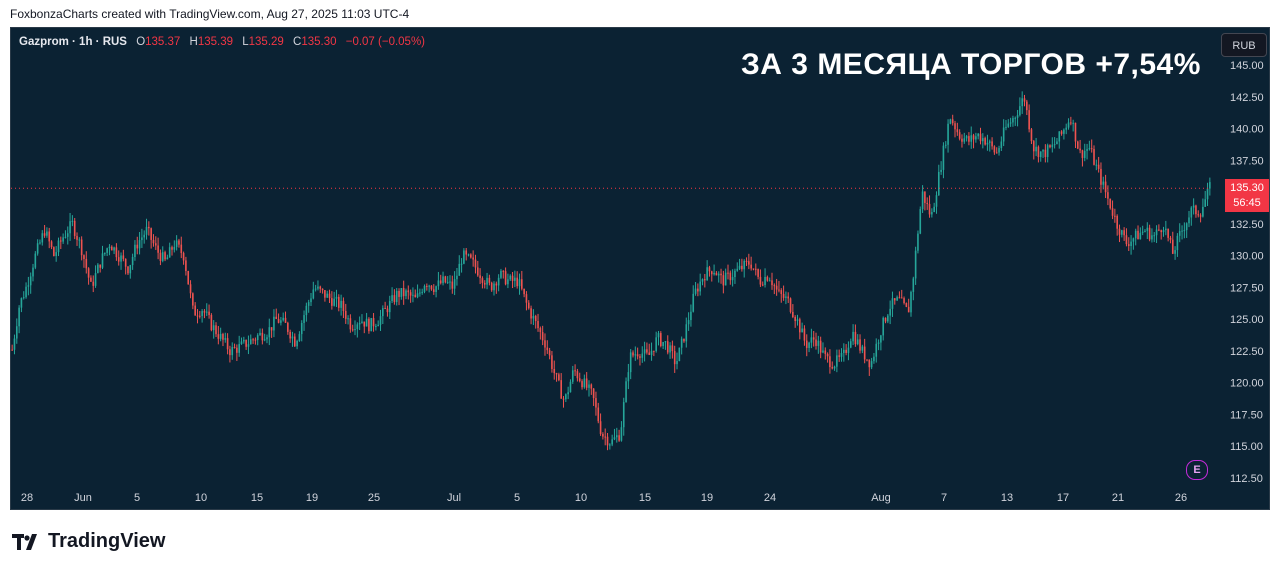  Describe the element at coordinates (1247, 257) in the screenshot. I see `price-tick-label: 130.00` at that location.